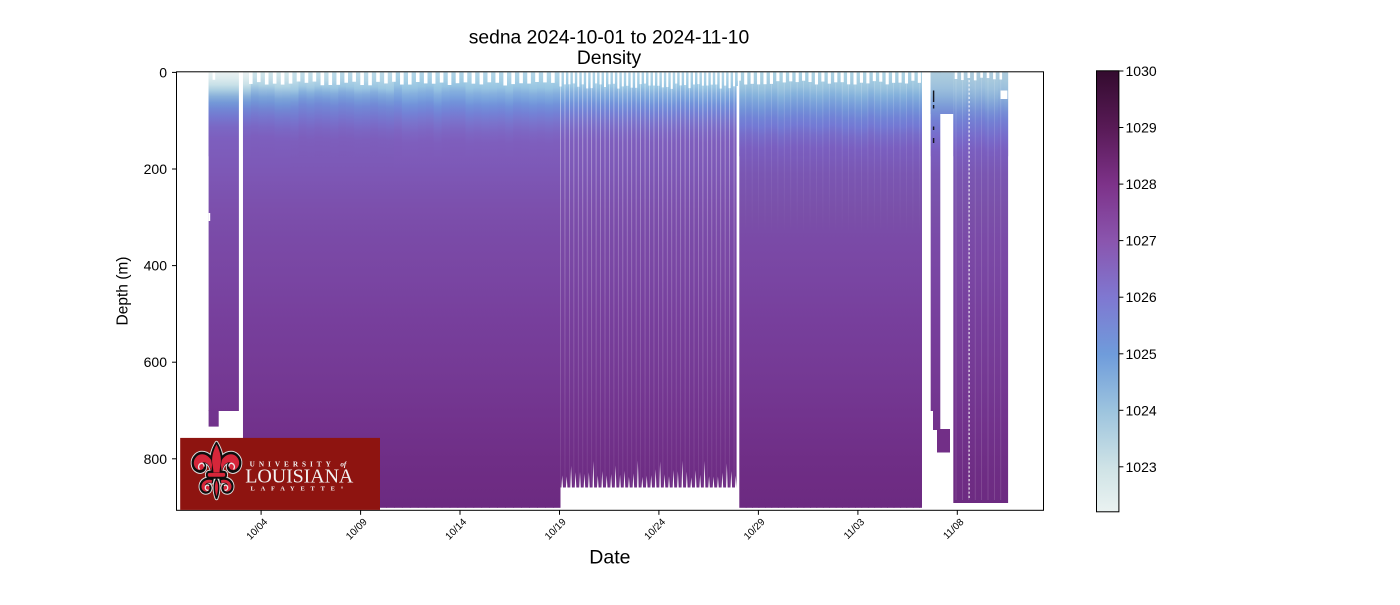 The width and height of the screenshot is (1400, 605). What do you see at coordinates (300, 488) in the screenshot?
I see `svg-text: LAFAYETTE°` at bounding box center [300, 488].